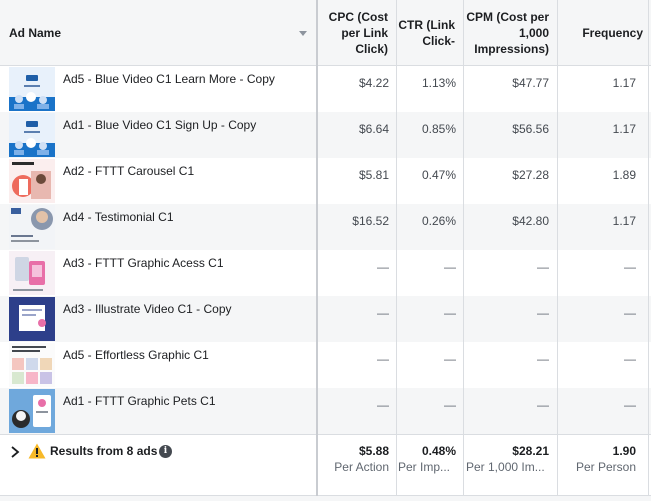  I want to click on ad-name: Ad2 - FTTT Carousel C1, so click(129, 171).